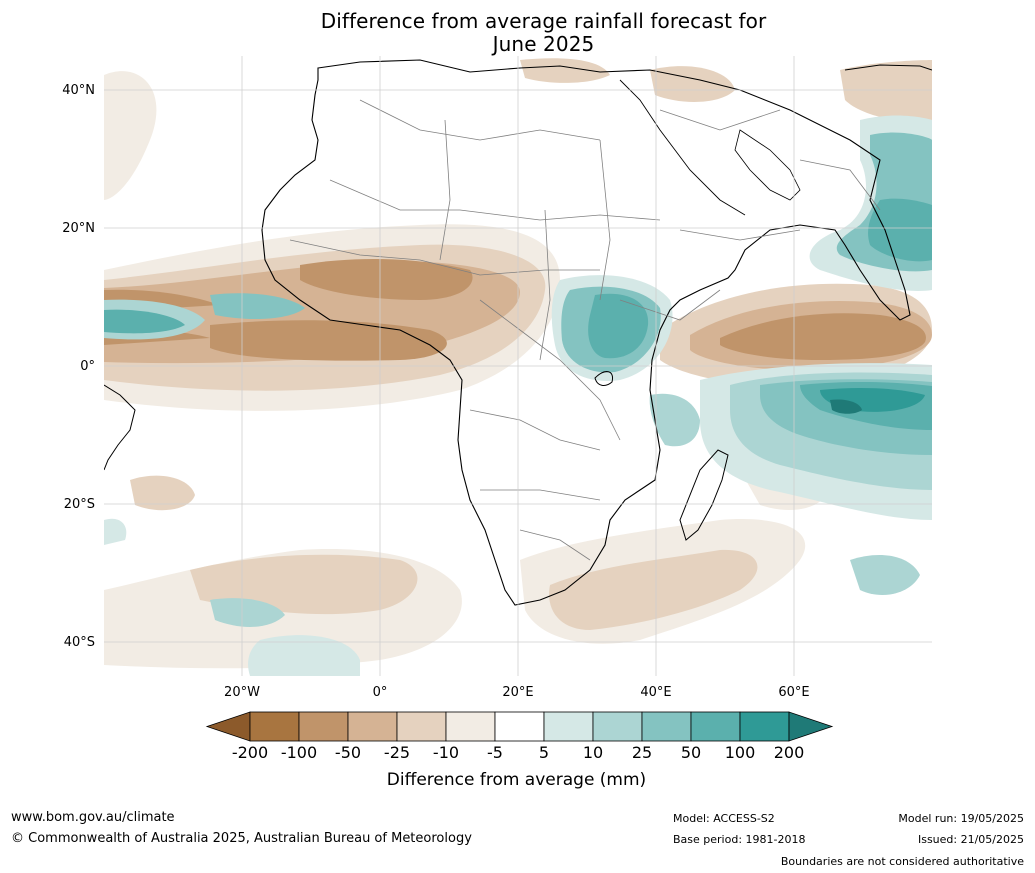 This screenshot has height=873, width=1035. What do you see at coordinates (691, 752) in the screenshot?
I see `colorbar-label: 50` at bounding box center [691, 752].